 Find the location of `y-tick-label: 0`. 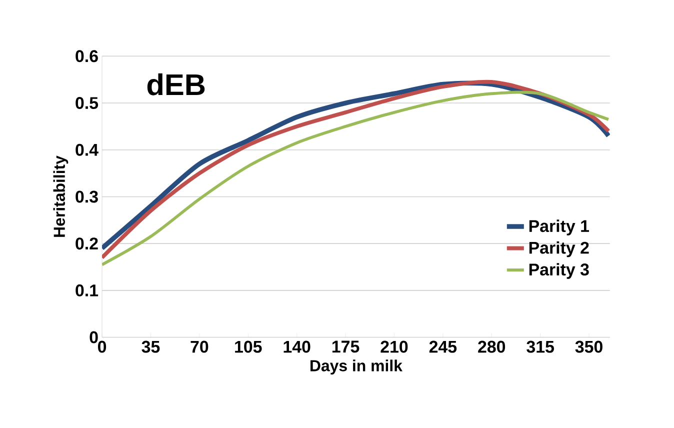

y-tick-label: 0 is located at coordinates (94, 337).